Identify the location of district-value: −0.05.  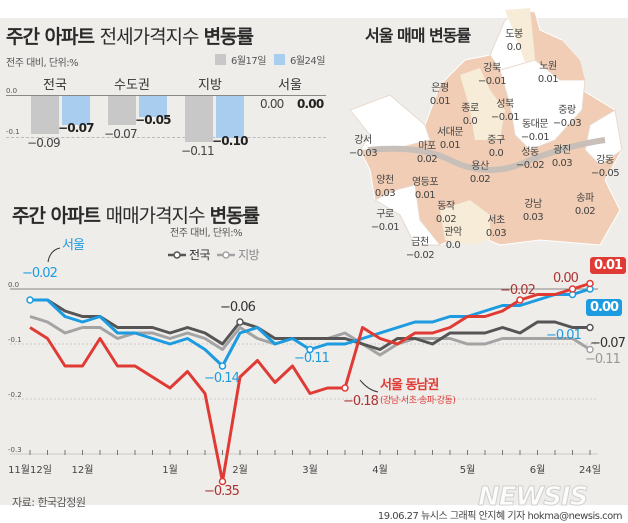
(605, 173).